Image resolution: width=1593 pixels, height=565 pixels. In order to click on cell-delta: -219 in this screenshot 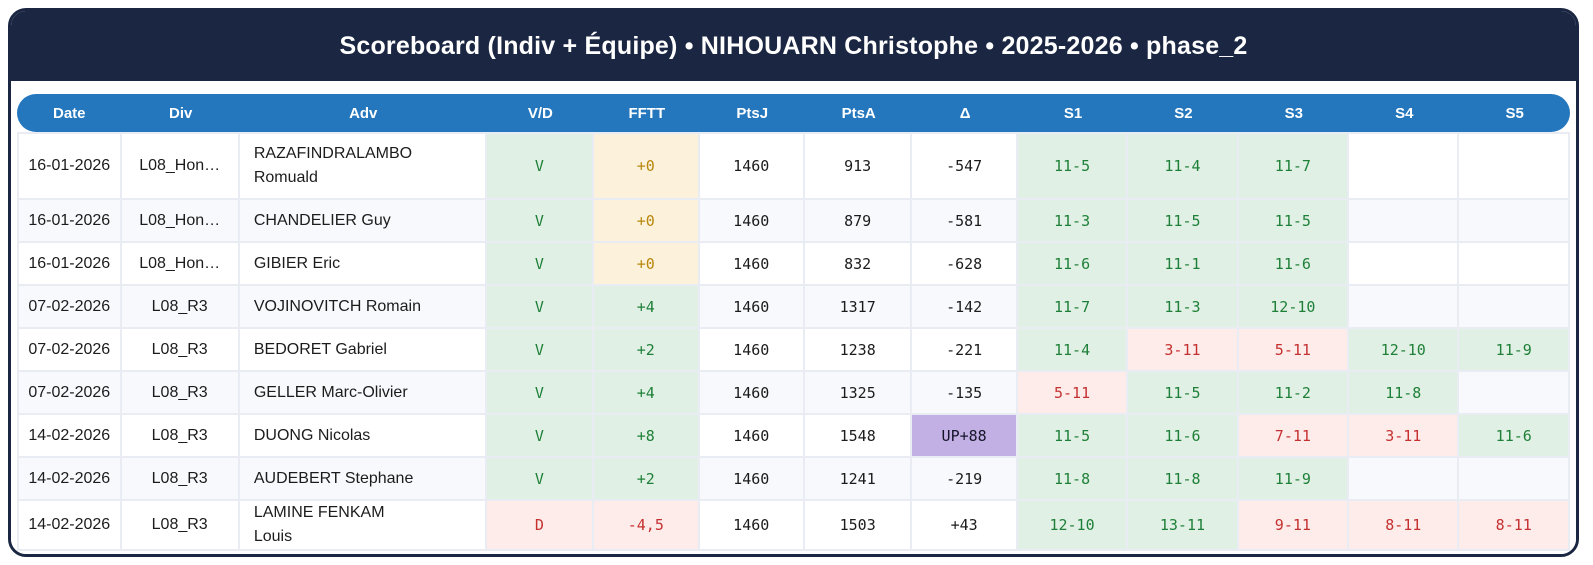, I will do `click(965, 479)`.